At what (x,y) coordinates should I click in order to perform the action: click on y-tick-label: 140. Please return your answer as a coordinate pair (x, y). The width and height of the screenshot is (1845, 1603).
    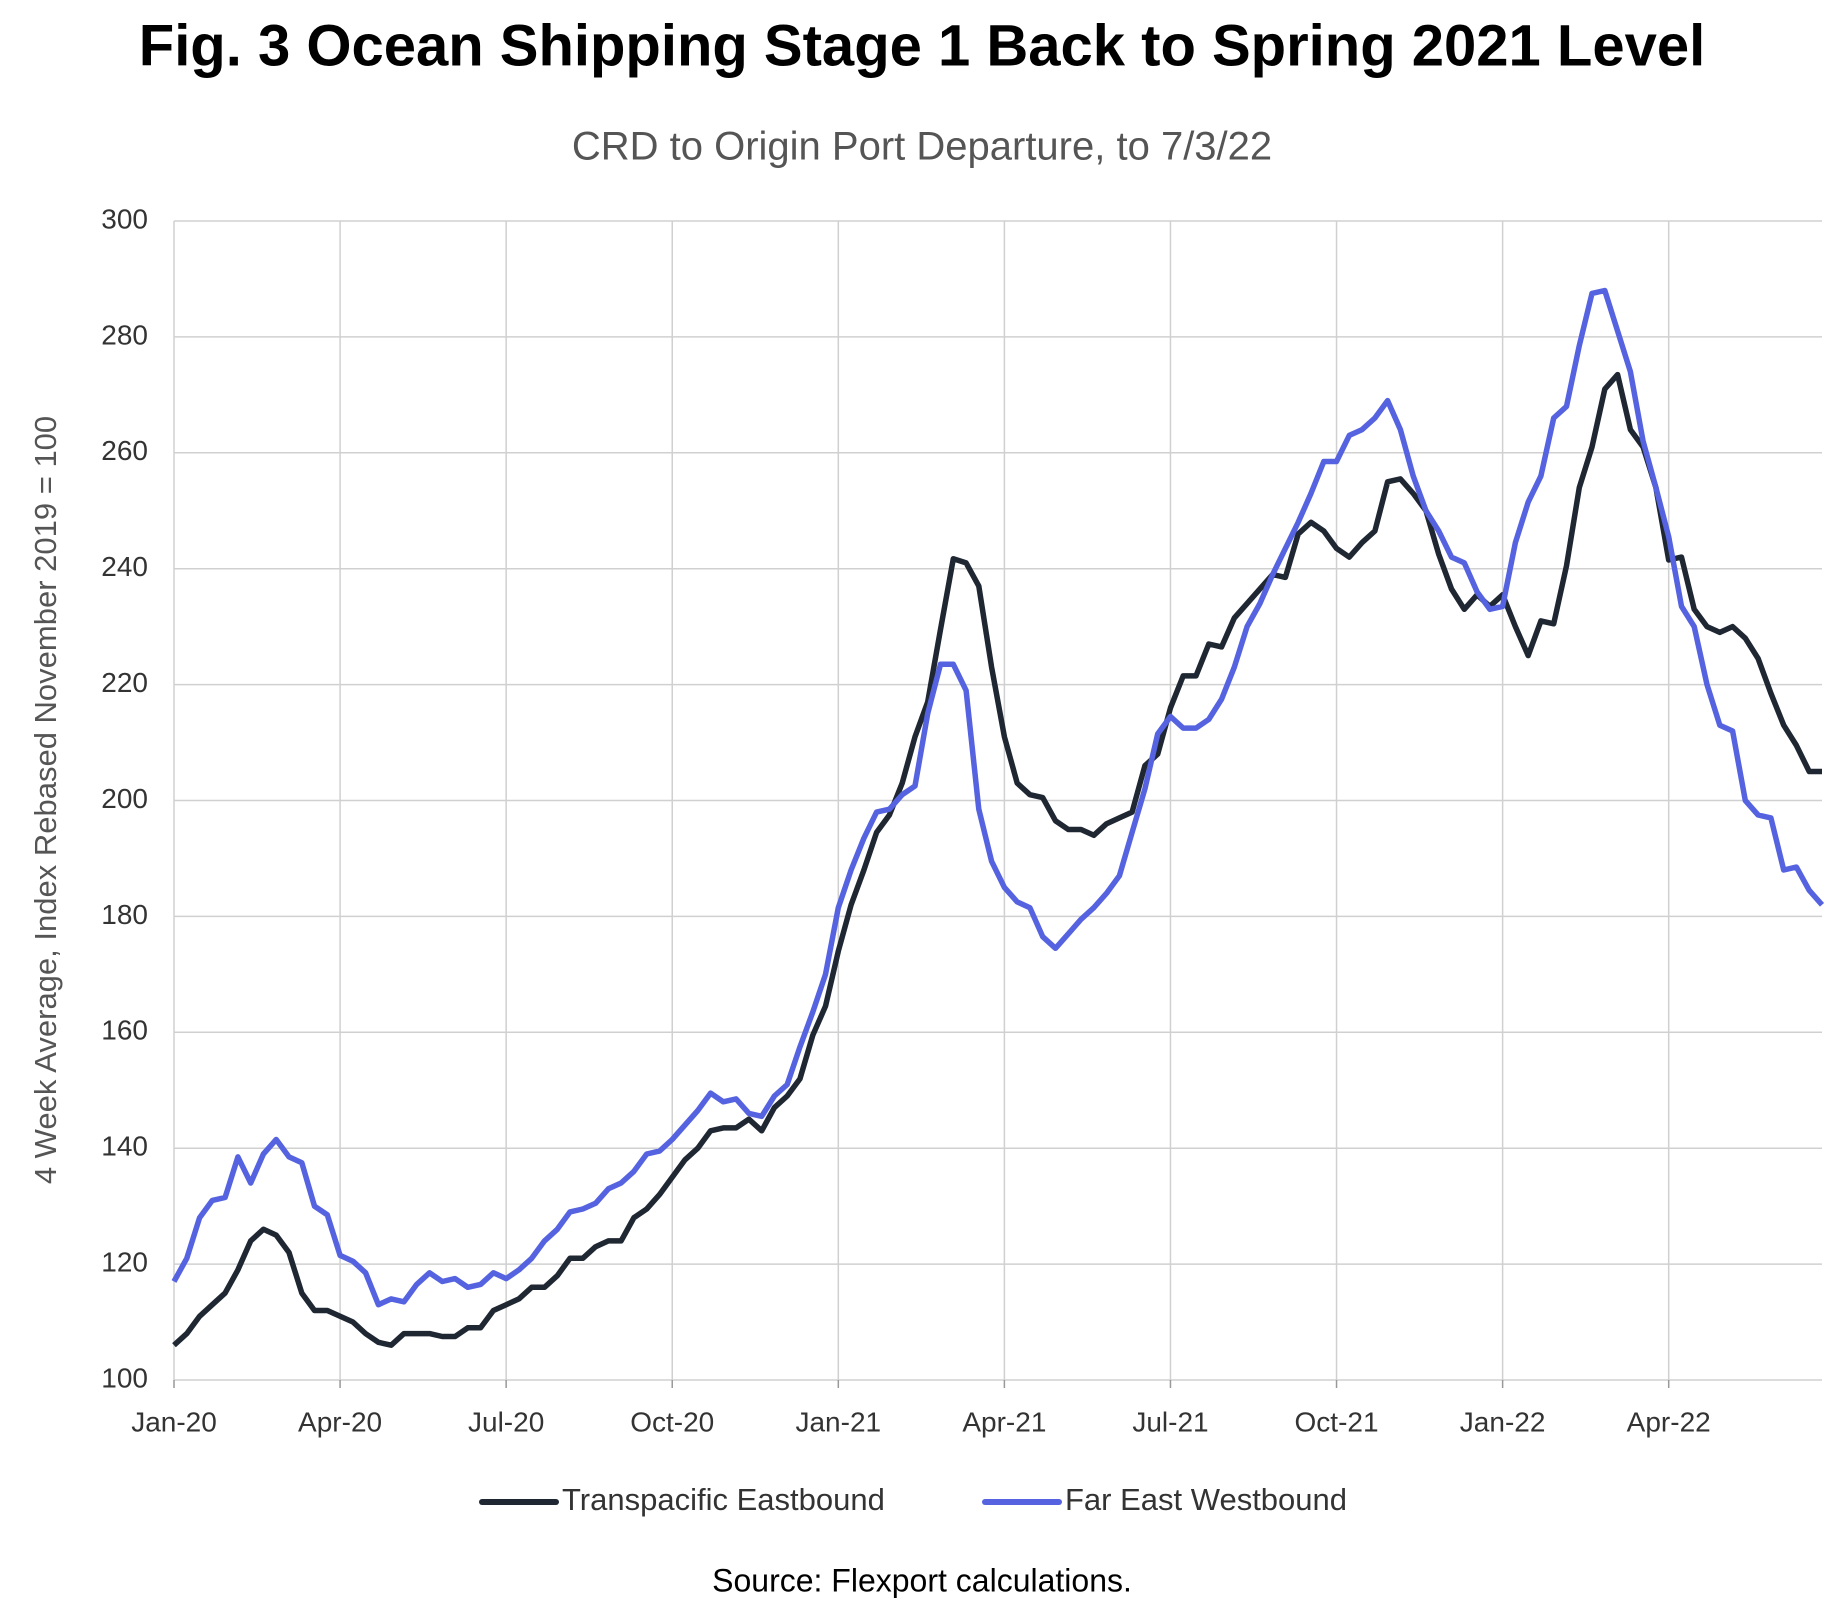
    Looking at the image, I should click on (124, 1146).